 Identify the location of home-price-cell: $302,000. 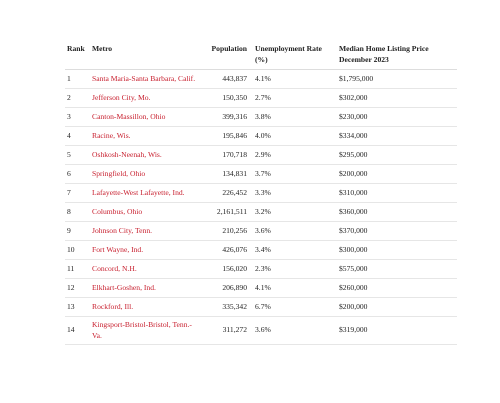
(397, 98).